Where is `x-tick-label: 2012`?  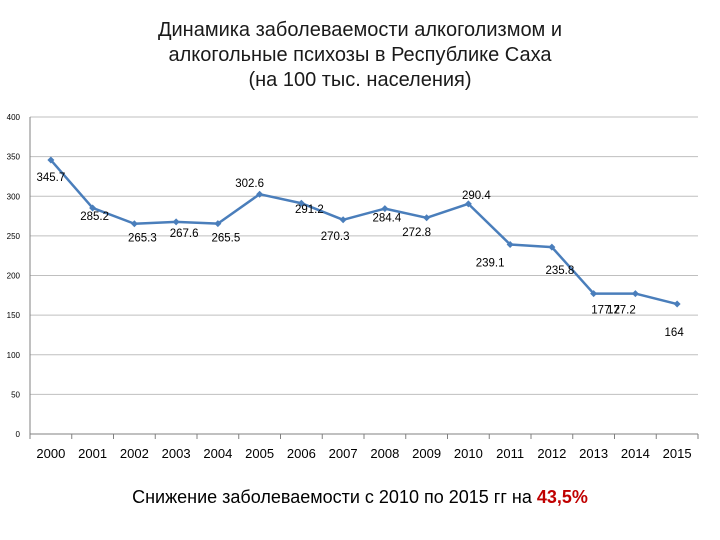 x-tick-label: 2012 is located at coordinates (551, 453).